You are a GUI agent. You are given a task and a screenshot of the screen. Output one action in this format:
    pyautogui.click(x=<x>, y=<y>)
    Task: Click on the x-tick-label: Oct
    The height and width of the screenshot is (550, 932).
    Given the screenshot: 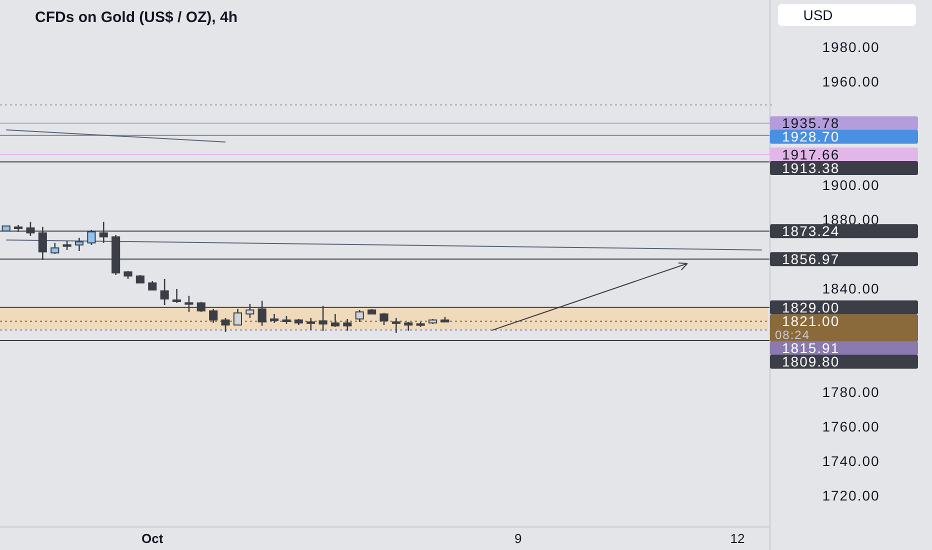 What is the action you would take?
    pyautogui.click(x=153, y=538)
    